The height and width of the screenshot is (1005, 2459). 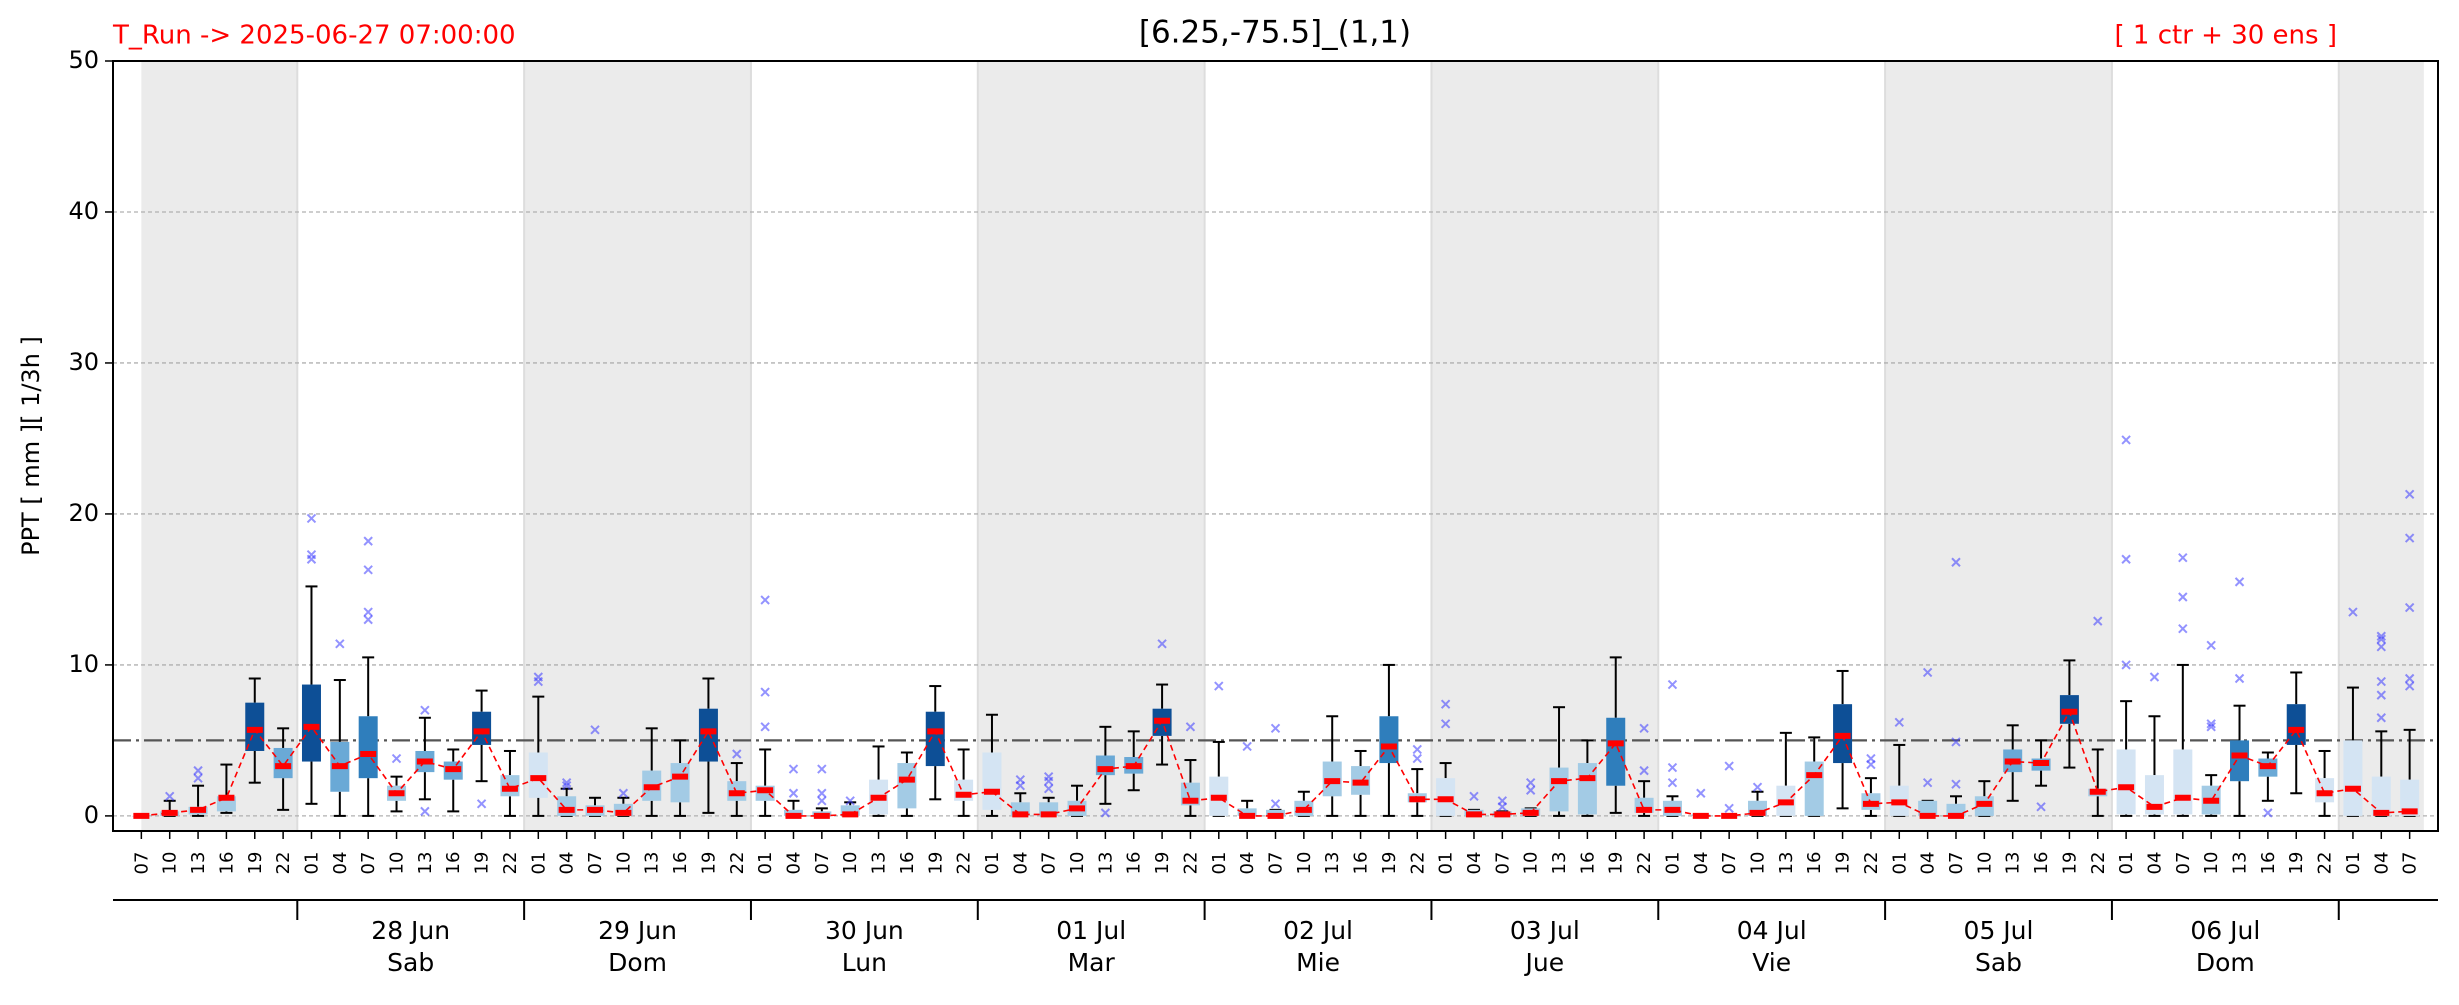 What do you see at coordinates (1092, 962) in the screenshot?
I see `day-weekday: Mar` at bounding box center [1092, 962].